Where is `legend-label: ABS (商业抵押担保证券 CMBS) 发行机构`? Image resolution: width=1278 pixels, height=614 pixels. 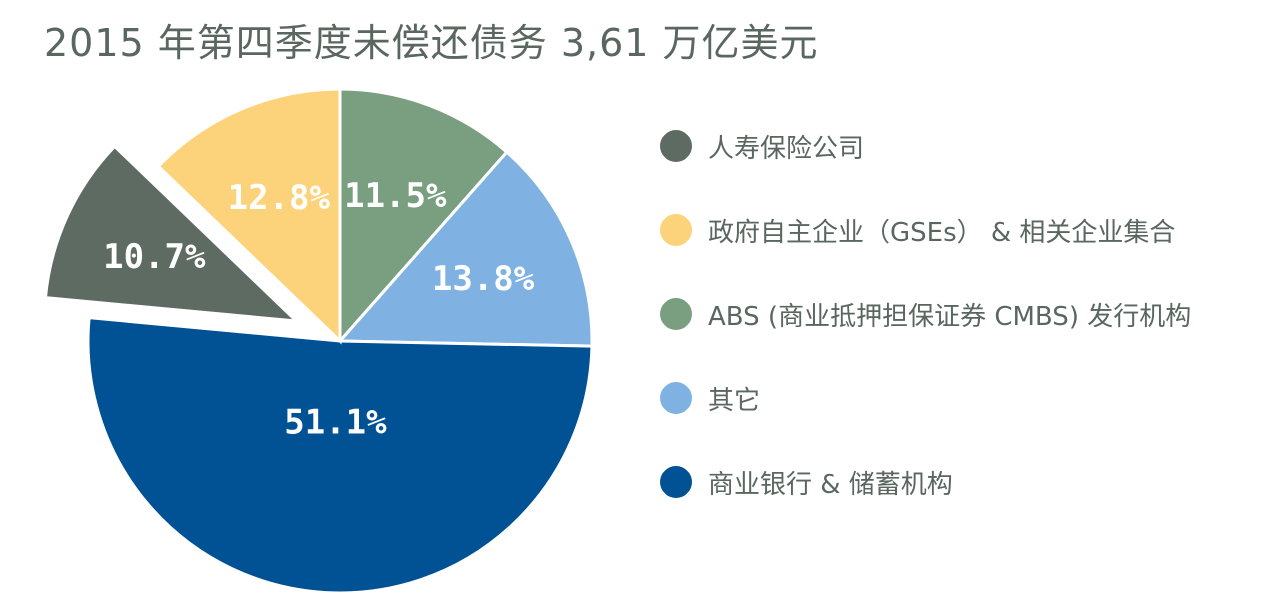
legend-label: ABS (商业抵押担保证券 CMBS) 发行机构 is located at coordinates (950, 316).